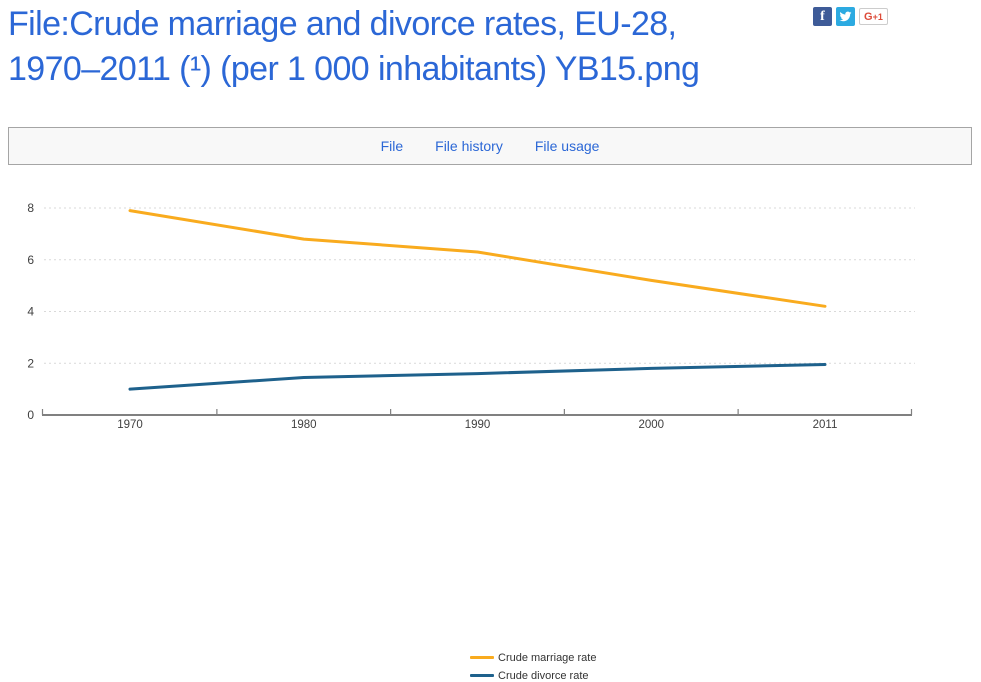 The height and width of the screenshot is (682, 981). I want to click on twitter-share-button, so click(845, 16).